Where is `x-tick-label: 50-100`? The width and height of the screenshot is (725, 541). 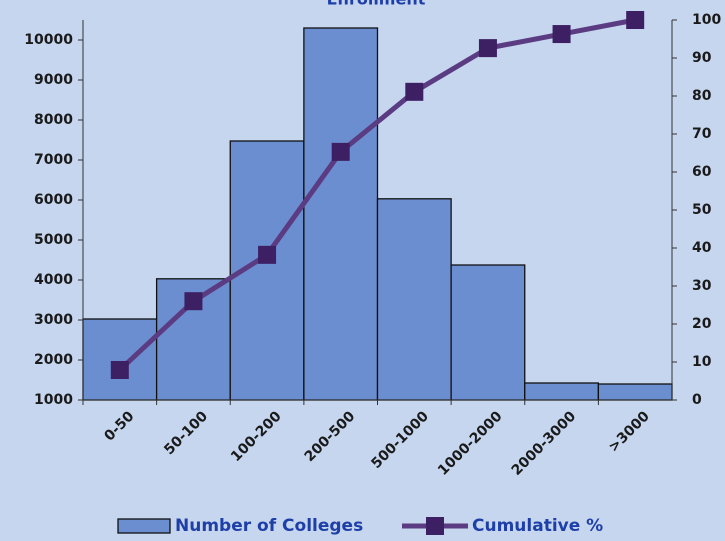
x-tick-label: 50-100 is located at coordinates (186, 433).